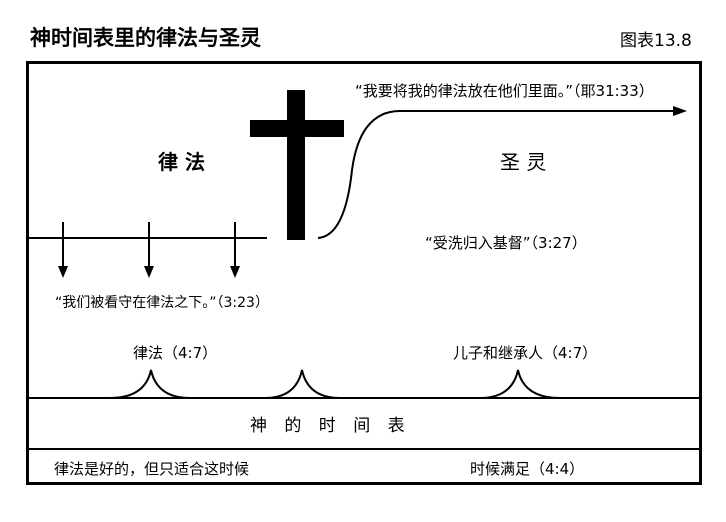 Image resolution: width=726 pixels, height=522 pixels. What do you see at coordinates (527, 469) in the screenshot?
I see `bottom-right-note: 时候满足（4:4）` at bounding box center [527, 469].